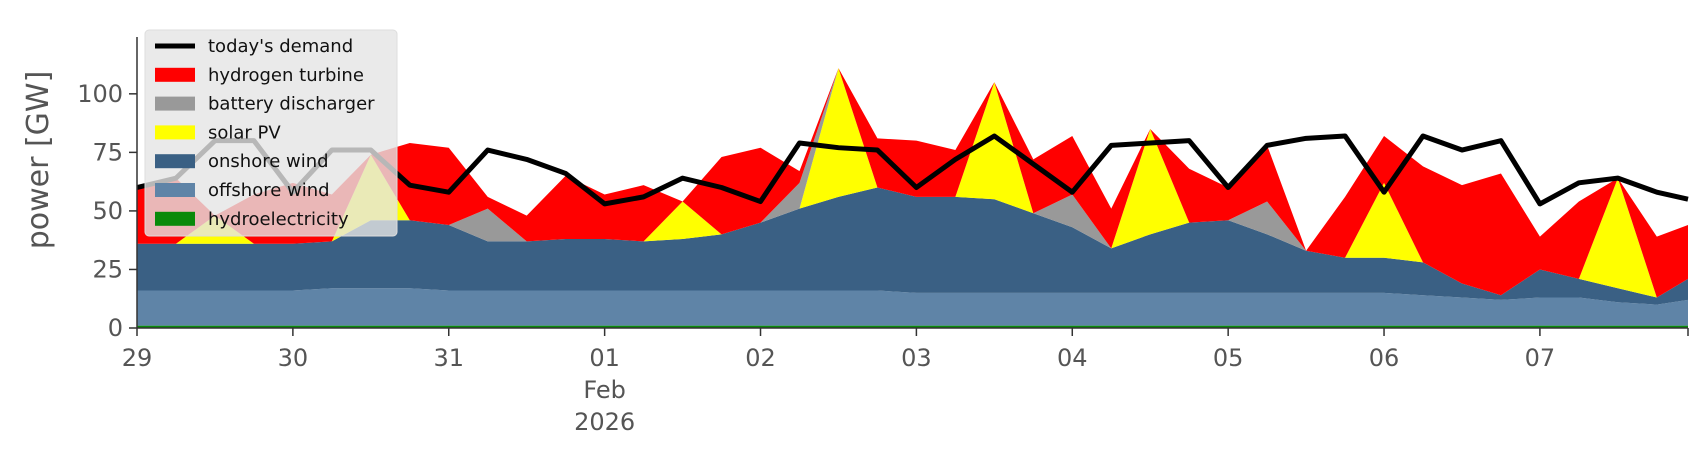  Describe the element at coordinates (1384, 358) in the screenshot. I see `x-tick-label: 06` at that location.